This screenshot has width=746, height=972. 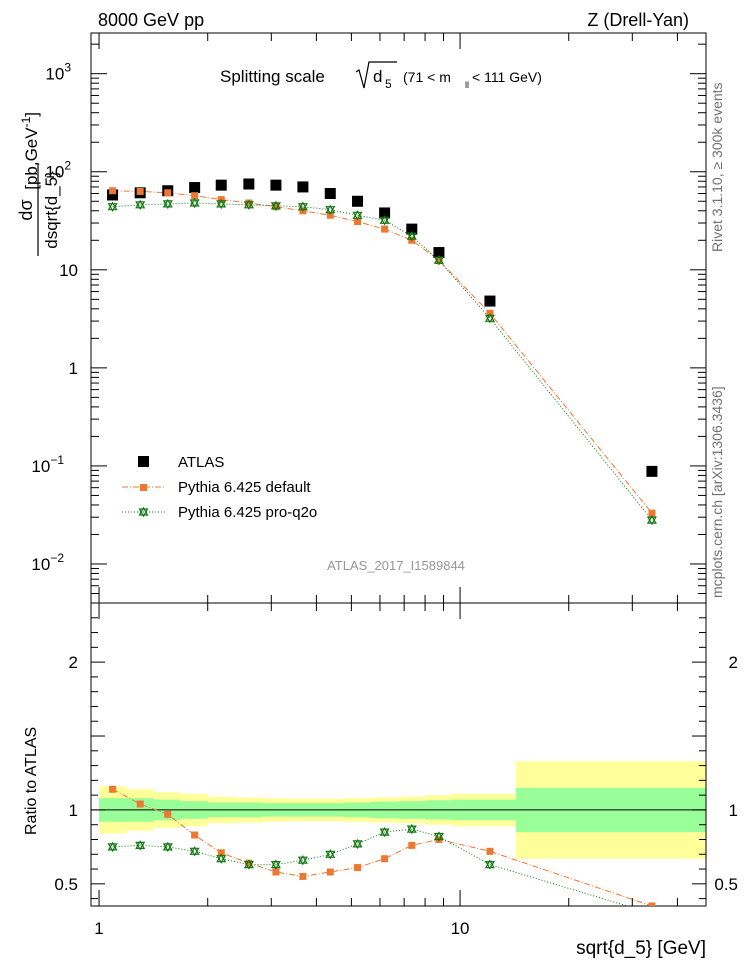 What do you see at coordinates (66, 884) in the screenshot?
I see `ratio-y-tick-label-left: 0.5` at bounding box center [66, 884].